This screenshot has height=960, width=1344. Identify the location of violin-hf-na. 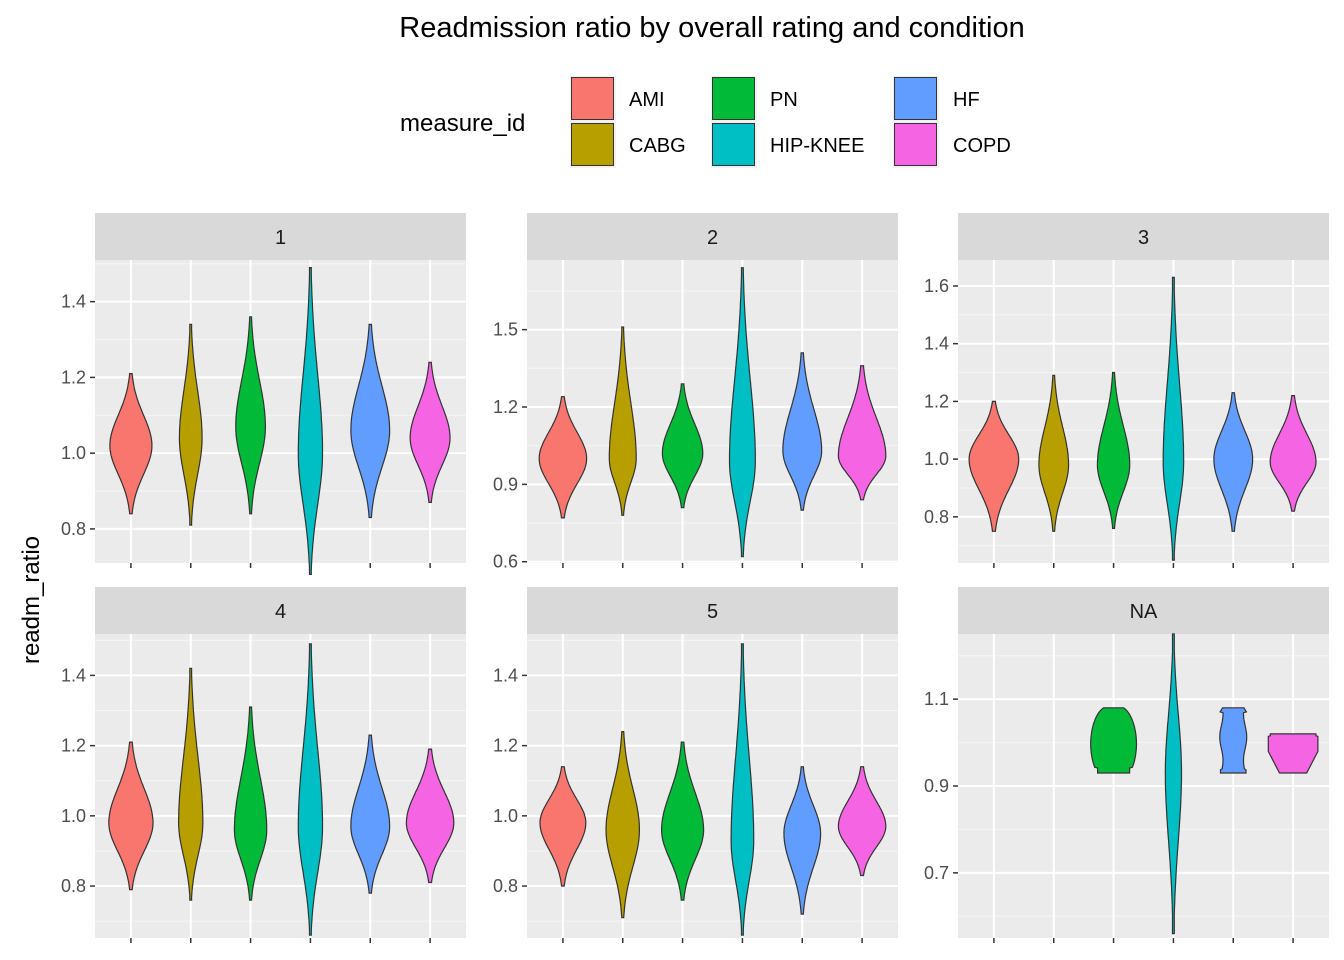
(1233, 740).